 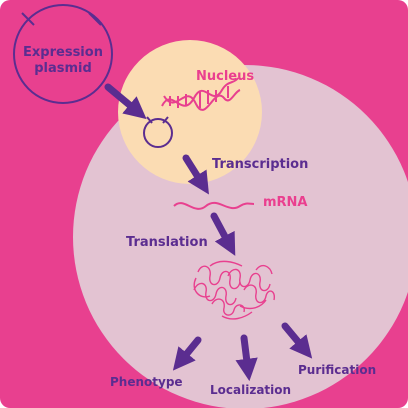 What do you see at coordinates (285, 202) in the screenshot?
I see `mrna-label: mRNA` at bounding box center [285, 202].